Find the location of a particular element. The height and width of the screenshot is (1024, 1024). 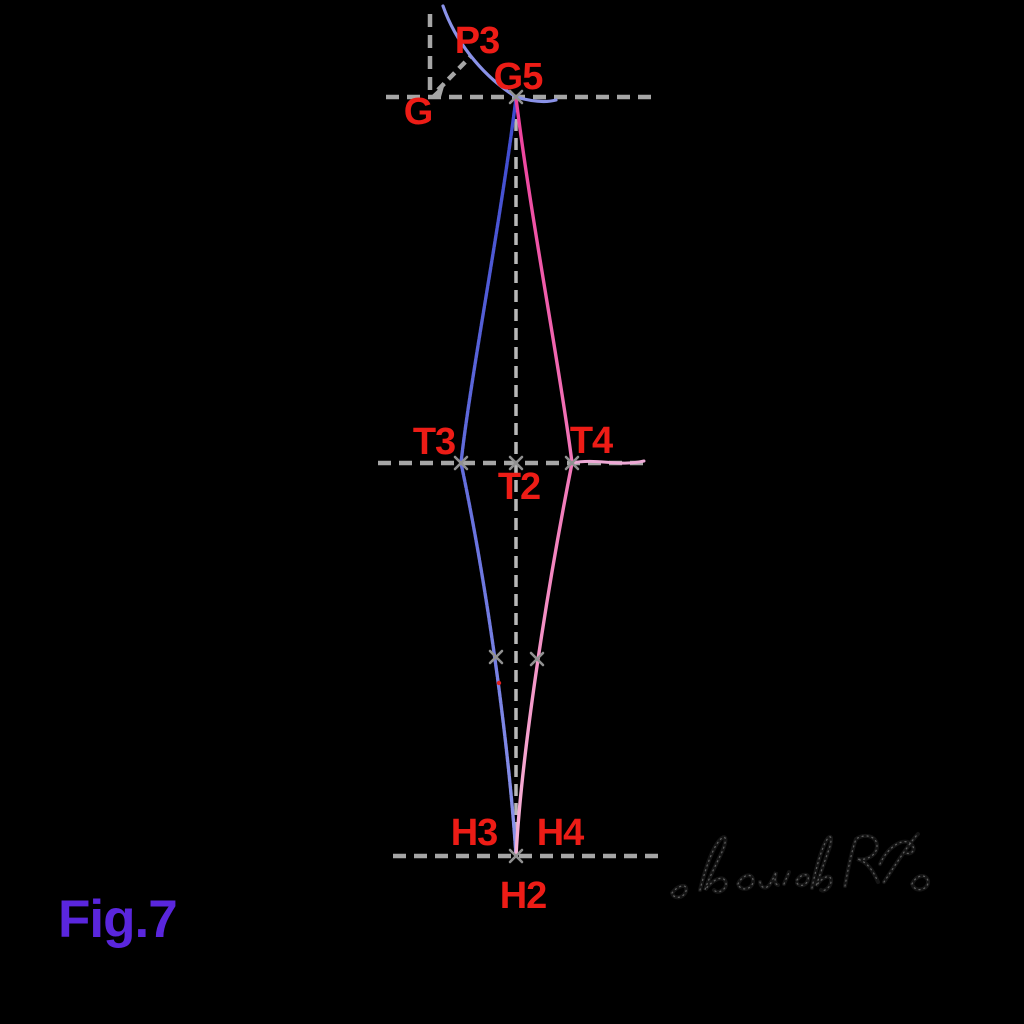

marker-T3 is located at coordinates (461, 463).